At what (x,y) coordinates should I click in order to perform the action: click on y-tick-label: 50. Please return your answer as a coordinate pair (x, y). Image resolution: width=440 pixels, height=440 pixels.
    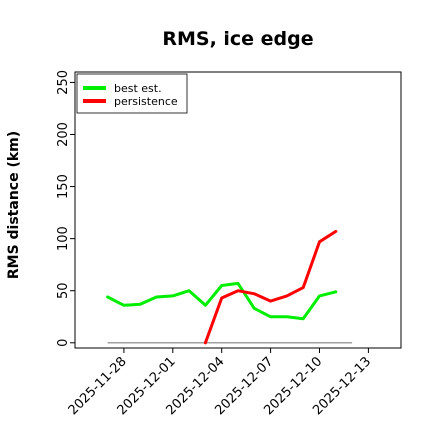
    Looking at the image, I should click on (63, 290).